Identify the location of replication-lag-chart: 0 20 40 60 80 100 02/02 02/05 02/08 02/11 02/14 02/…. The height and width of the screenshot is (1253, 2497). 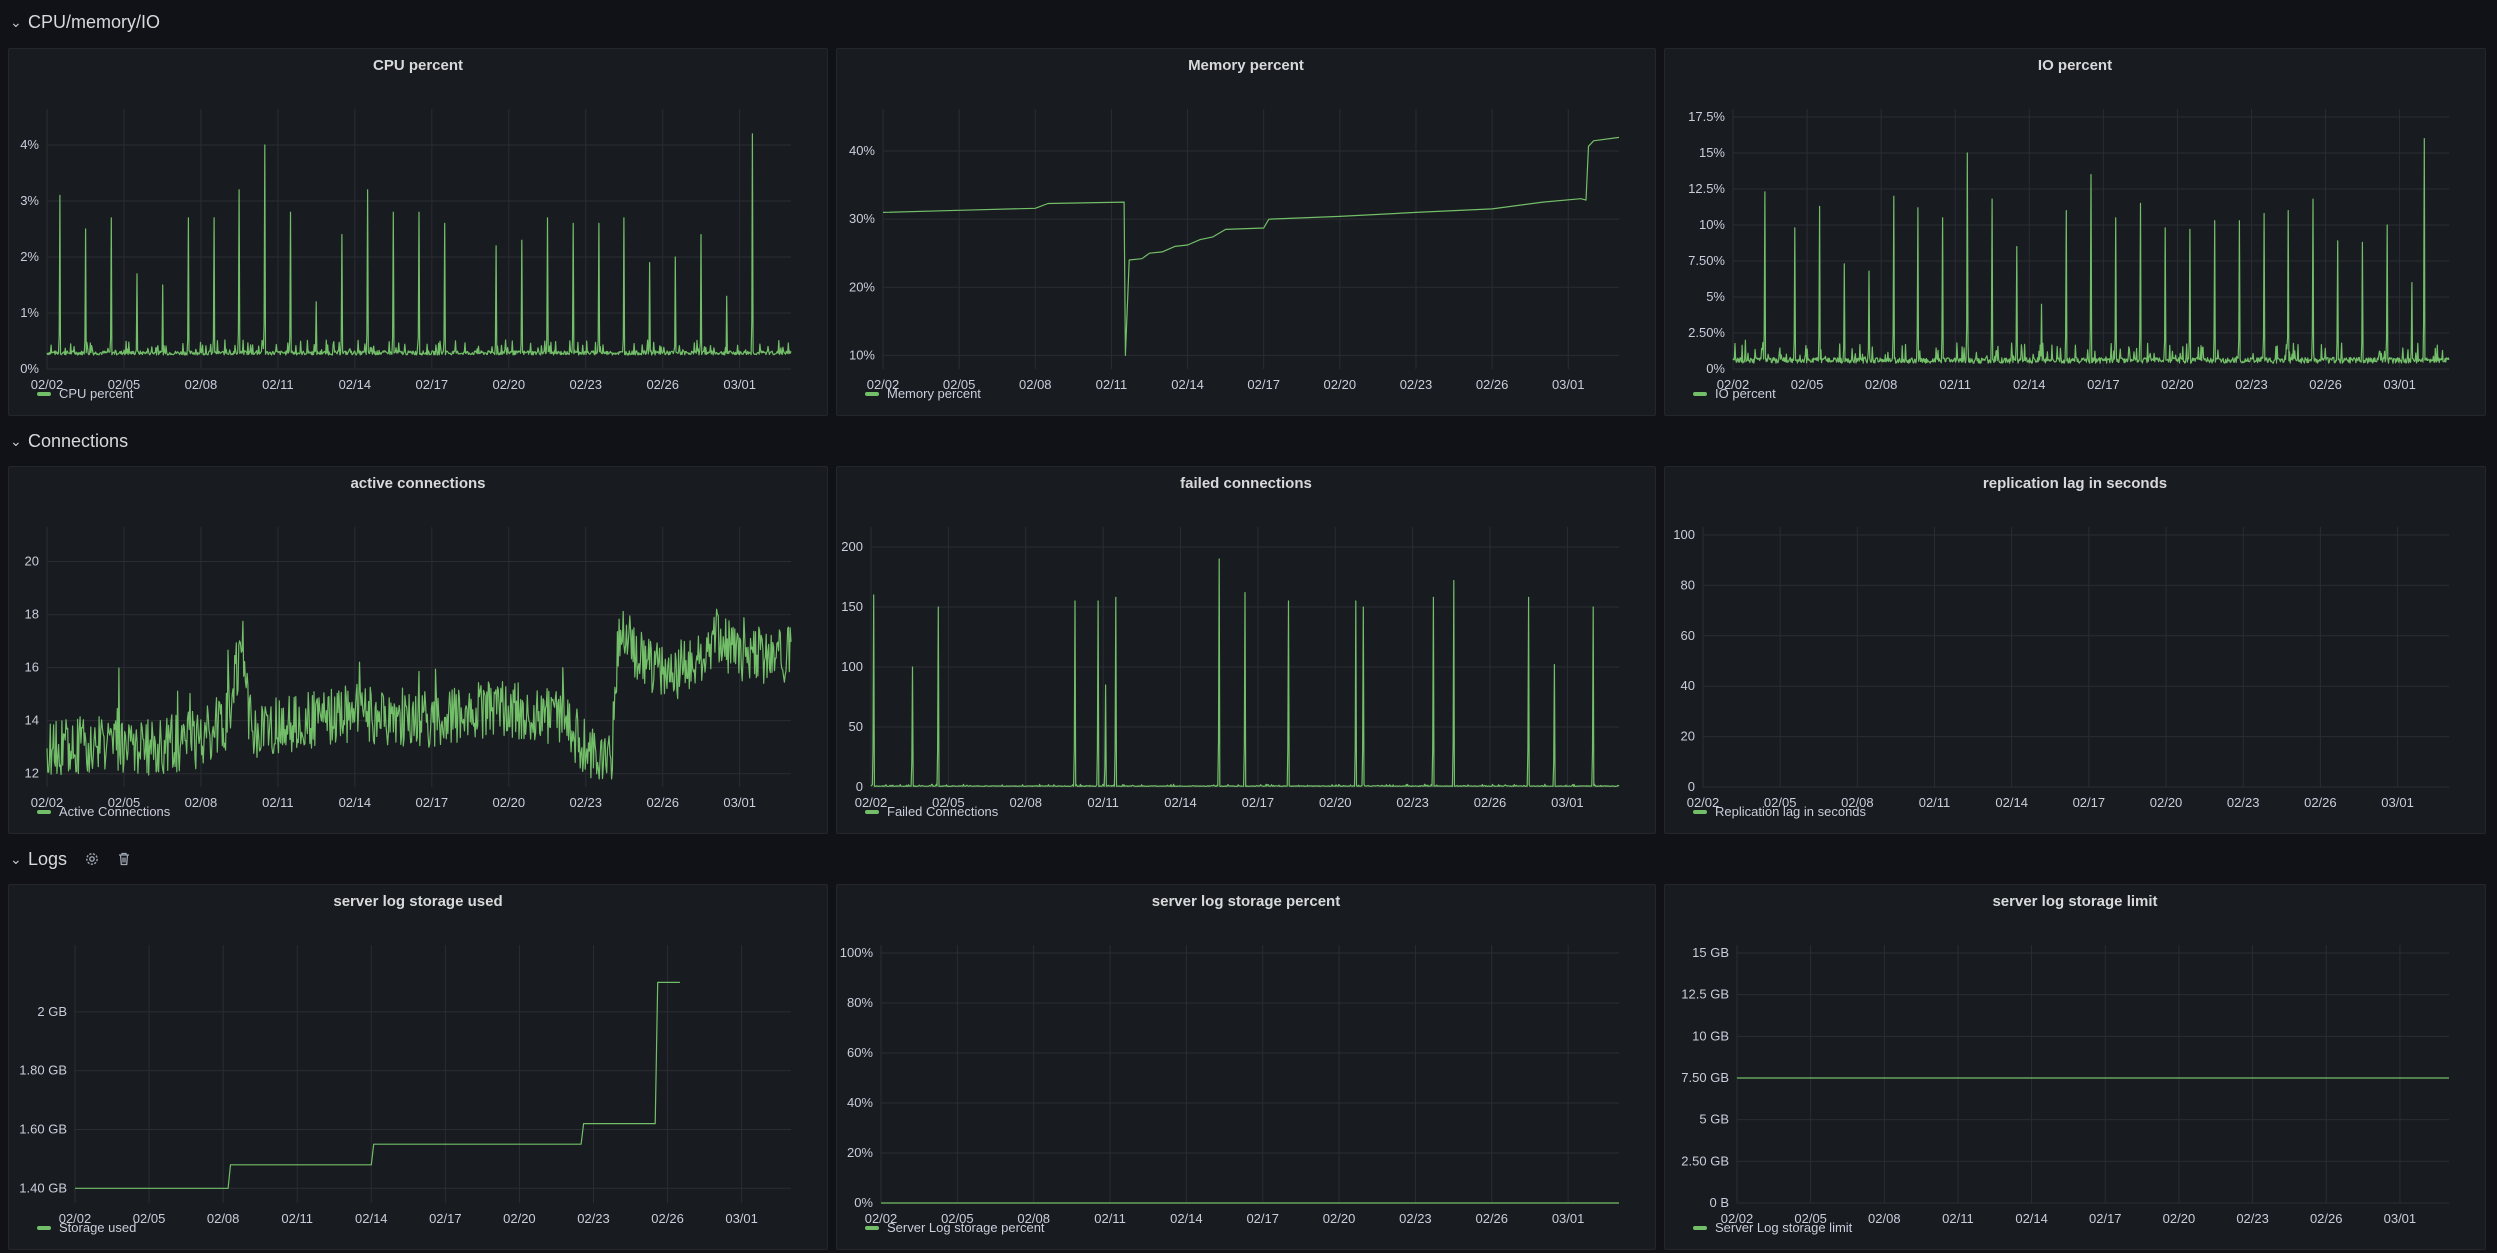
(2061, 668).